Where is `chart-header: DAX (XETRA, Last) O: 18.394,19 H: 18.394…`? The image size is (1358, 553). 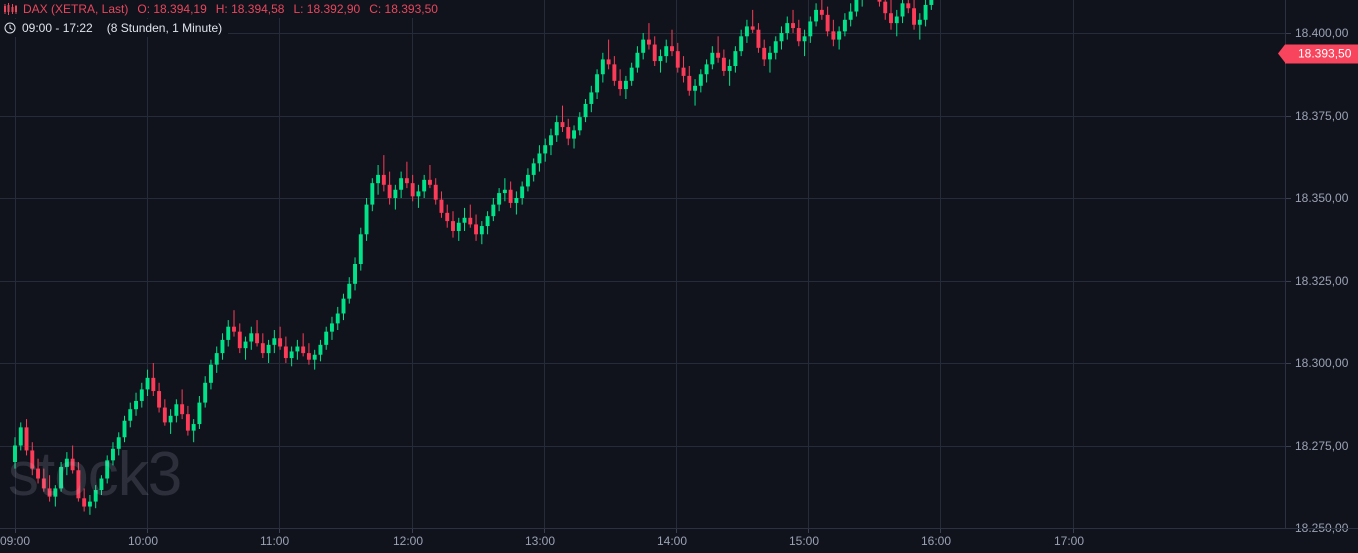
chart-header: DAX (XETRA, Last) O: 18.394,19 H: 18.394… is located at coordinates (222, 18).